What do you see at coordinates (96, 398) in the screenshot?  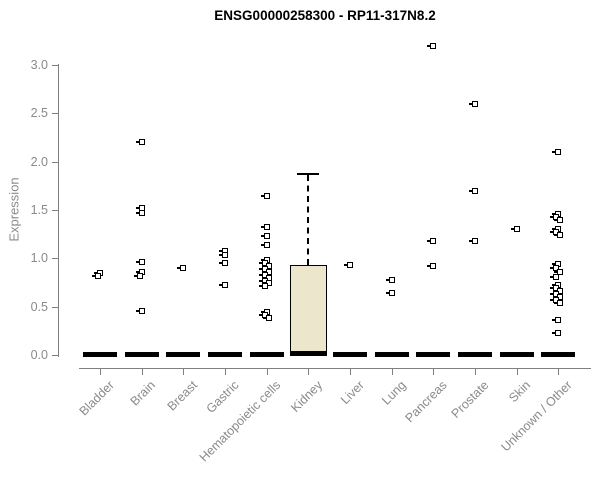 I see `x-axis-label: Bladder` at bounding box center [96, 398].